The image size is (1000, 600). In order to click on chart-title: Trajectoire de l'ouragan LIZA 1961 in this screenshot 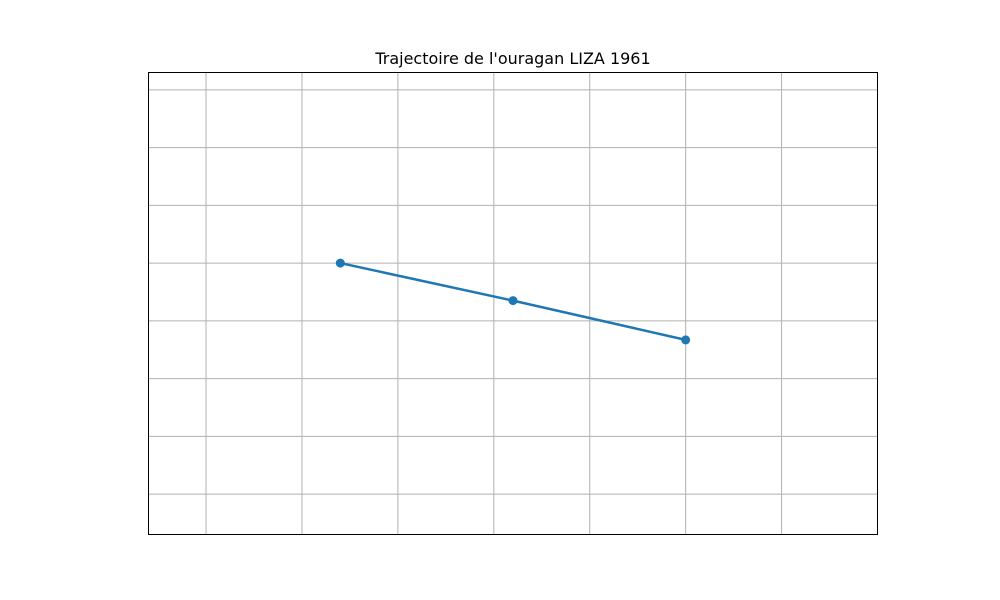, I will do `click(512, 58)`.